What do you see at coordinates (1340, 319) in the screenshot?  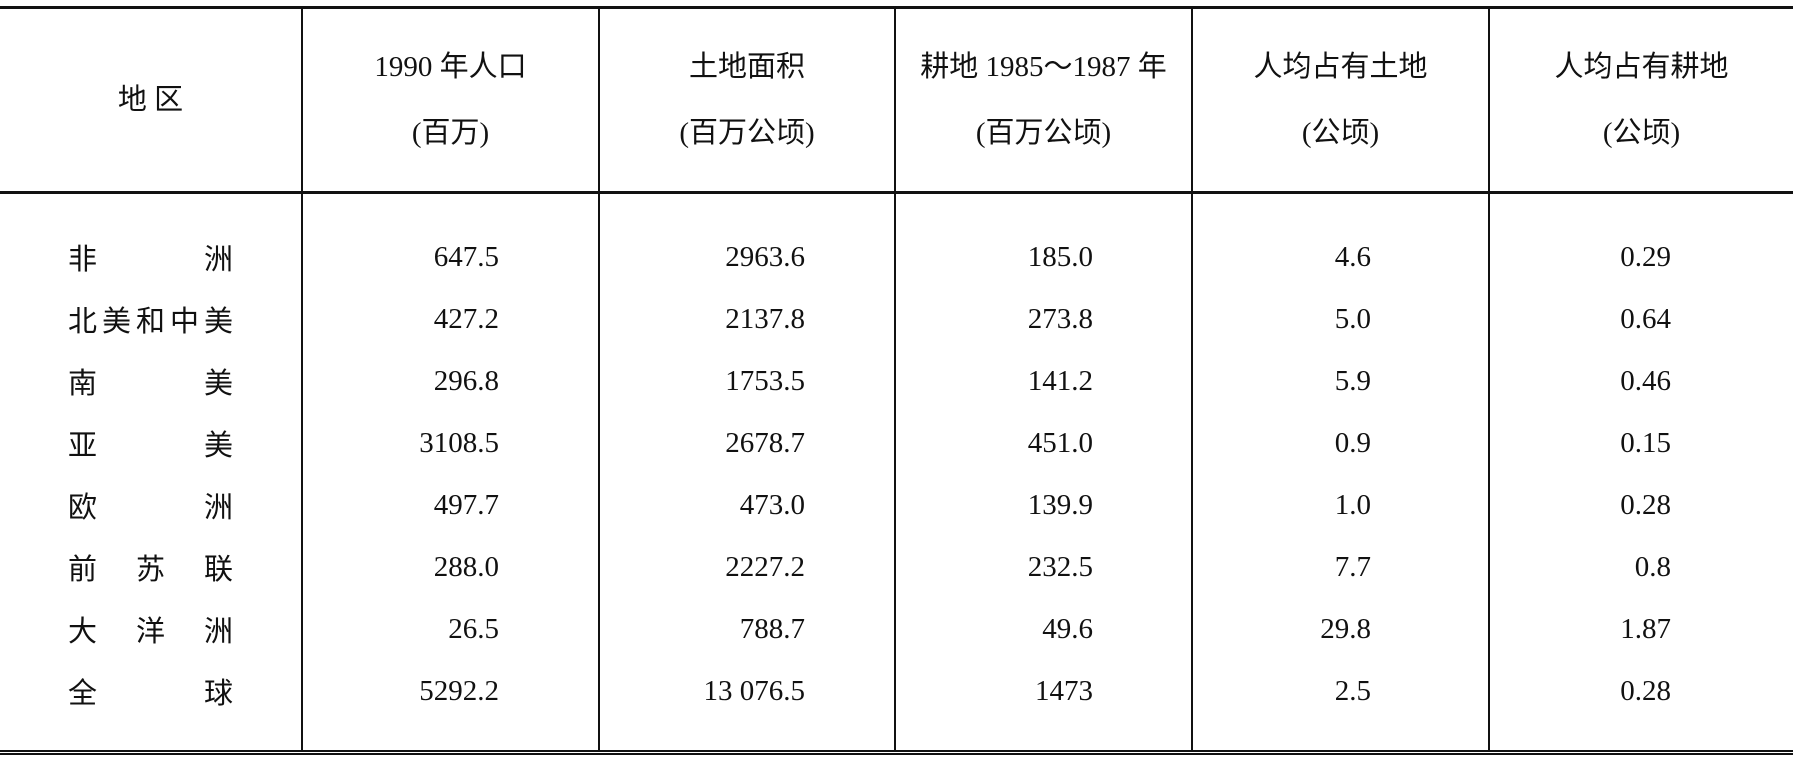 I see `value-cell: 5.0` at bounding box center [1340, 319].